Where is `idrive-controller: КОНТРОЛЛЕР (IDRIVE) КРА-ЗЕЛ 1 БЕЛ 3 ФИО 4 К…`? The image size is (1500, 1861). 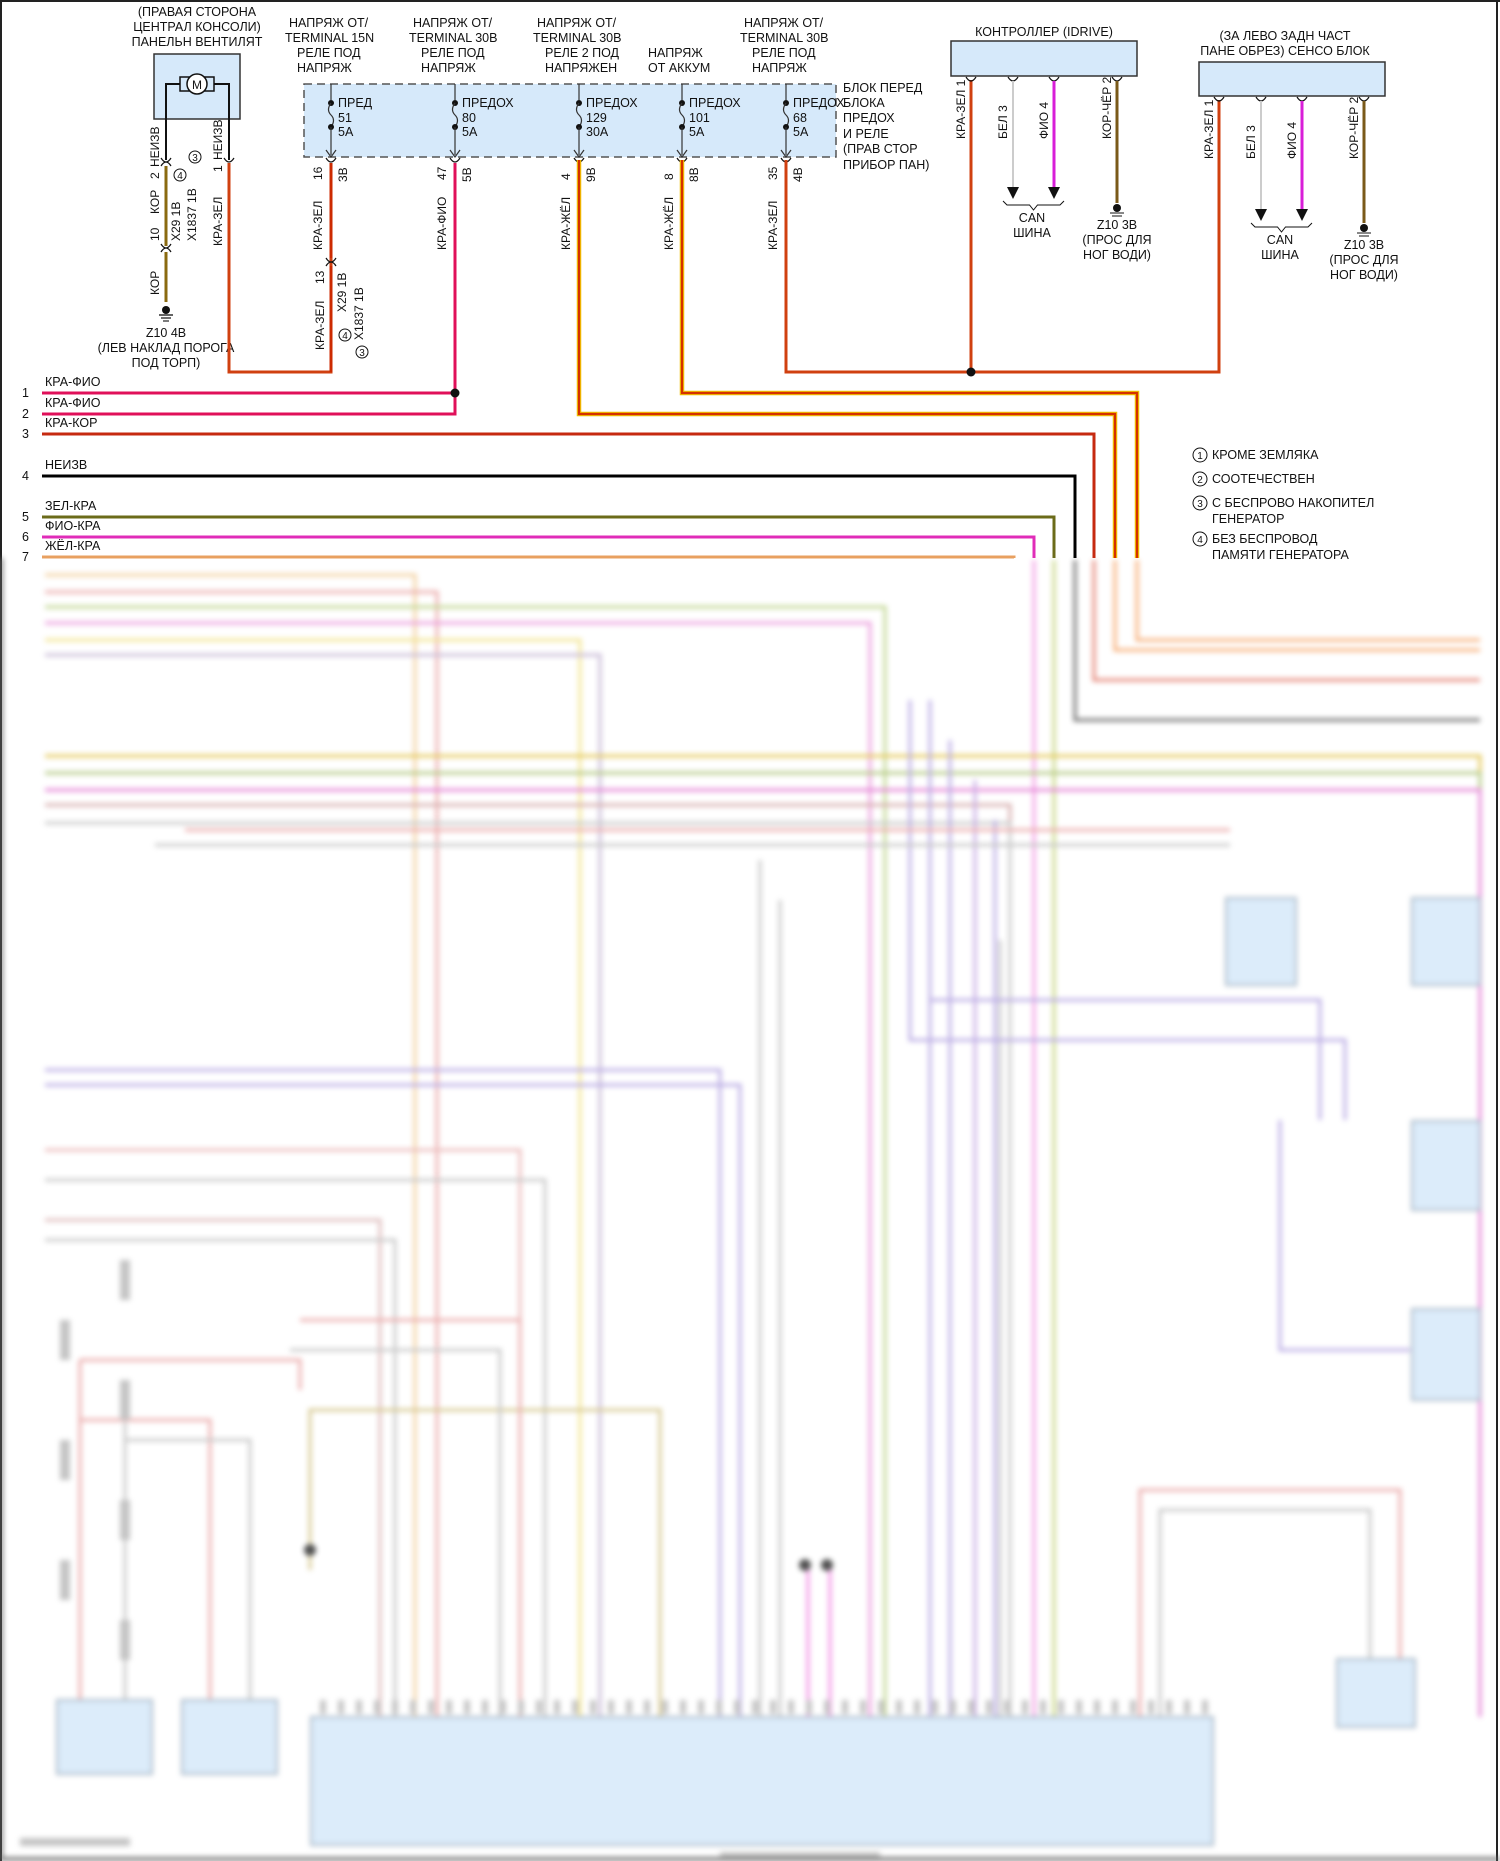
idrive-controller: КОНТРОЛЛЕР (IDRIVE) КРА-ЗЕЛ 1 БЕЛ 3 ФИО 4 К… is located at coordinates (1051, 143).